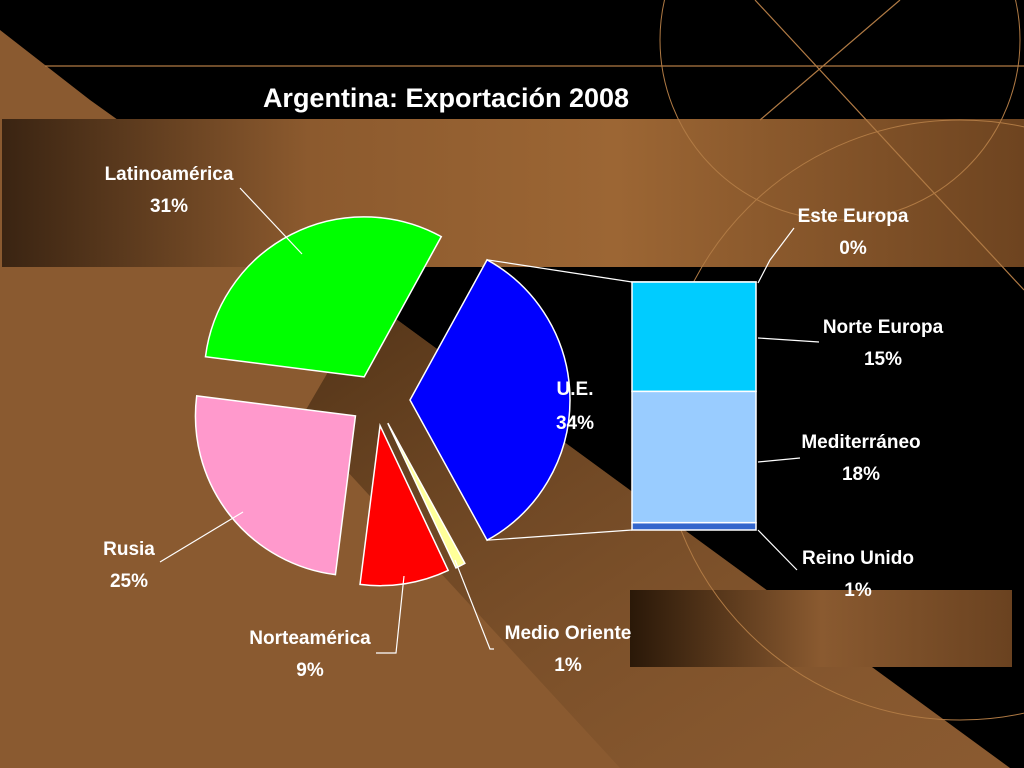  Describe the element at coordinates (575, 423) in the screenshot. I see `label-ue-value: 34%` at that location.